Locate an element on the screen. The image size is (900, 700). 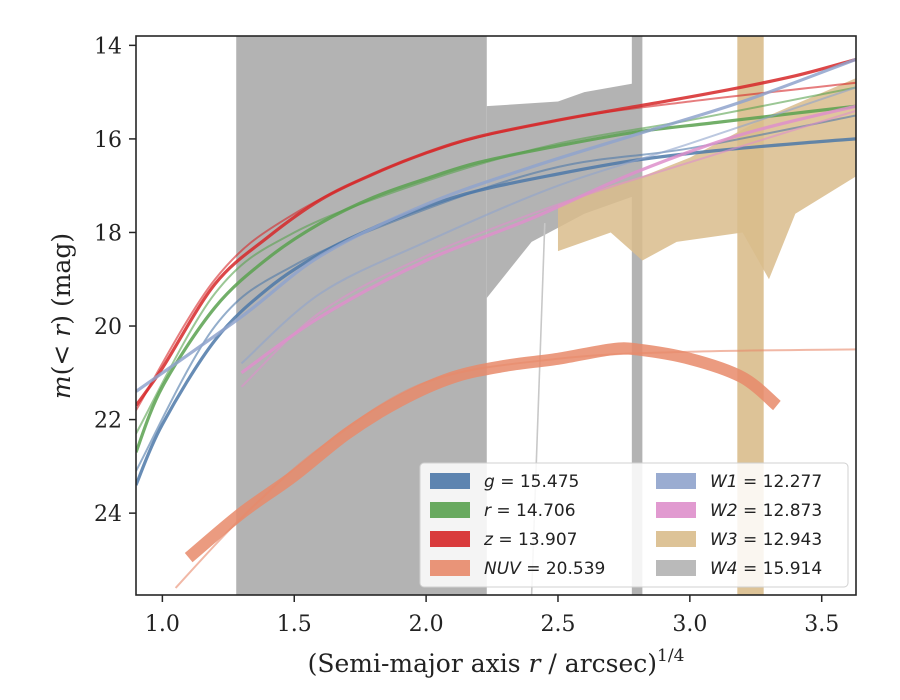
legend-swatch-w3 is located at coordinates (676, 539).